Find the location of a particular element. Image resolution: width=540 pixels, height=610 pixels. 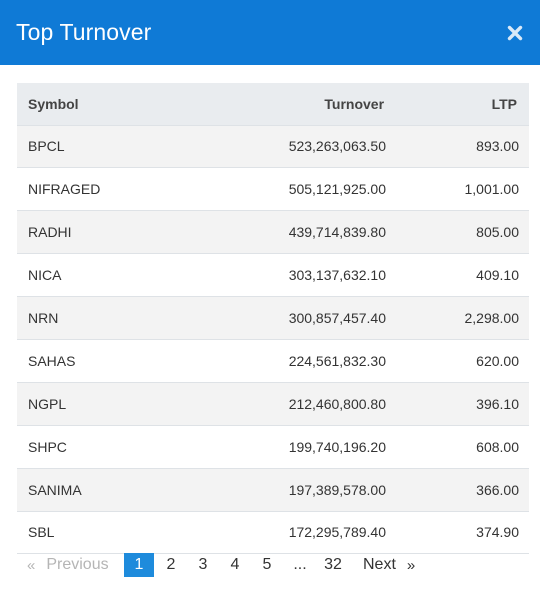

double-chevron-right-icon: » is located at coordinates (411, 565).